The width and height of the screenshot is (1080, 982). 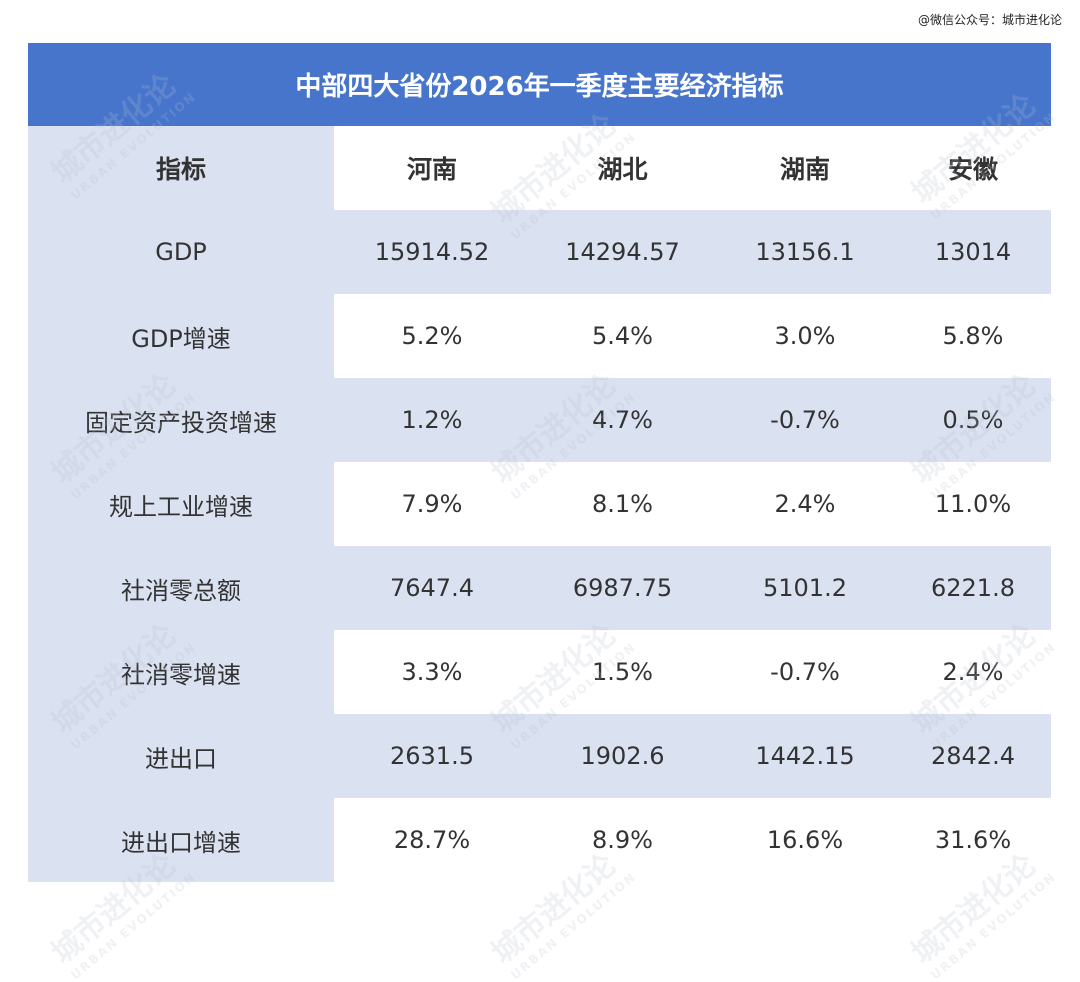 I want to click on value-cell: 5.4%, so click(x=622, y=336).